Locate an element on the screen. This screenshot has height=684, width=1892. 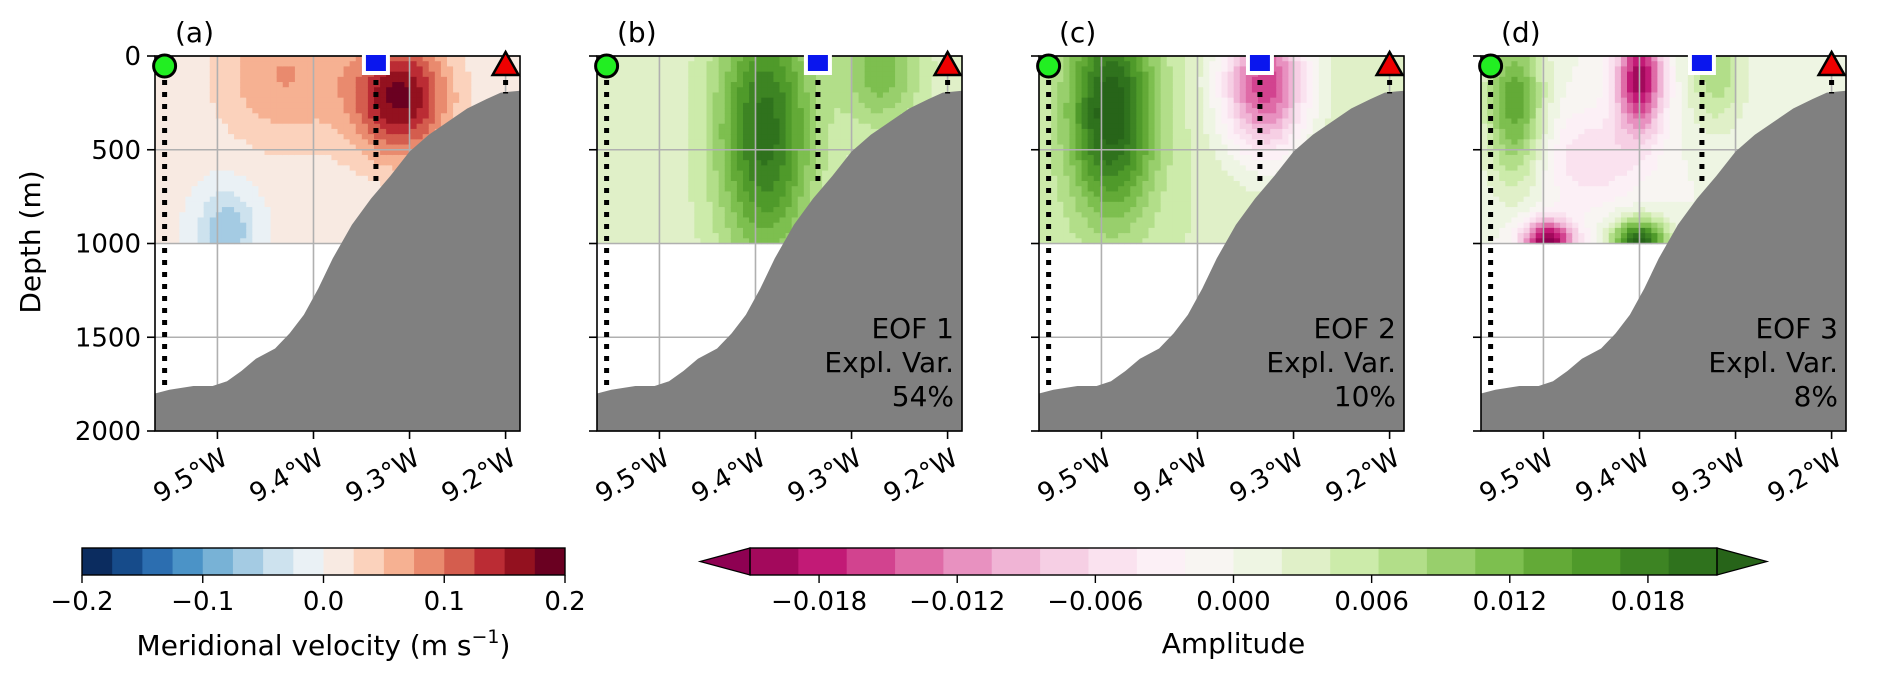
colorbar-tick-label: 0.2 is located at coordinates (564, 602).